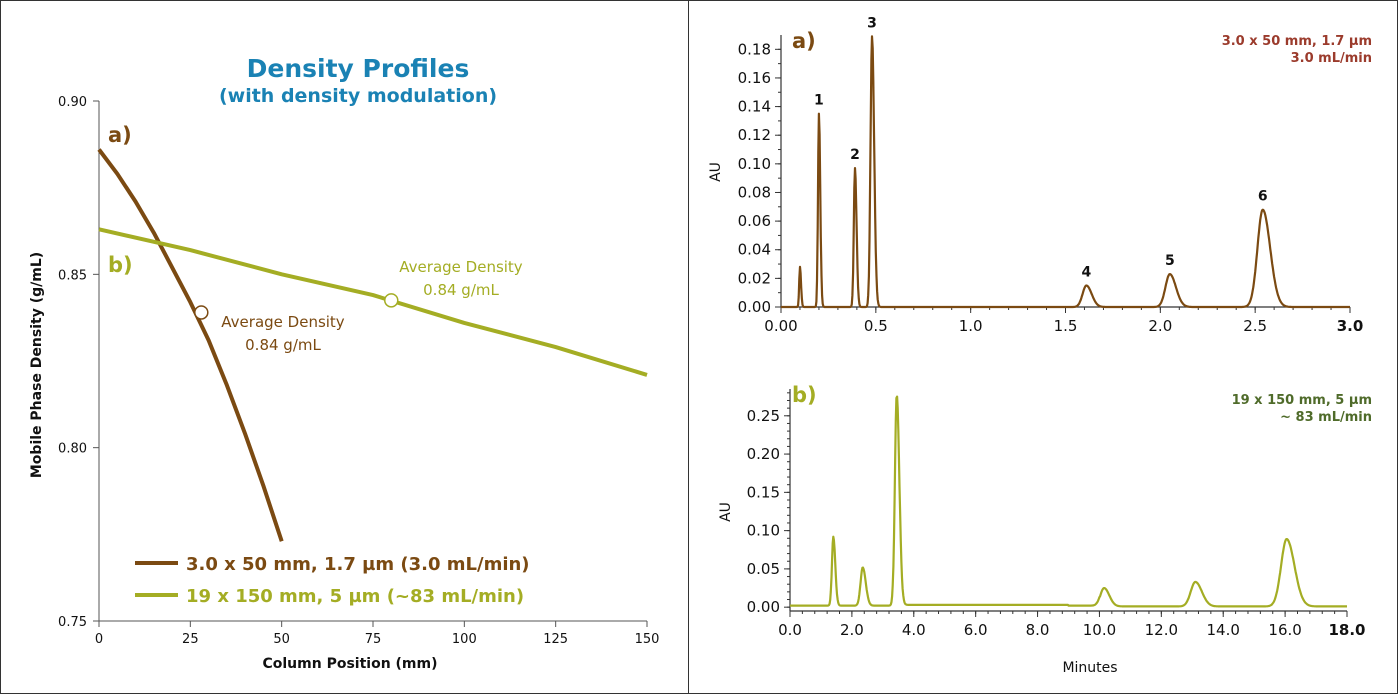 Image resolution: width=1398 pixels, height=694 pixels. Describe the element at coordinates (555, 639) in the screenshot. I see `density-x-tick-label: 125` at that location.